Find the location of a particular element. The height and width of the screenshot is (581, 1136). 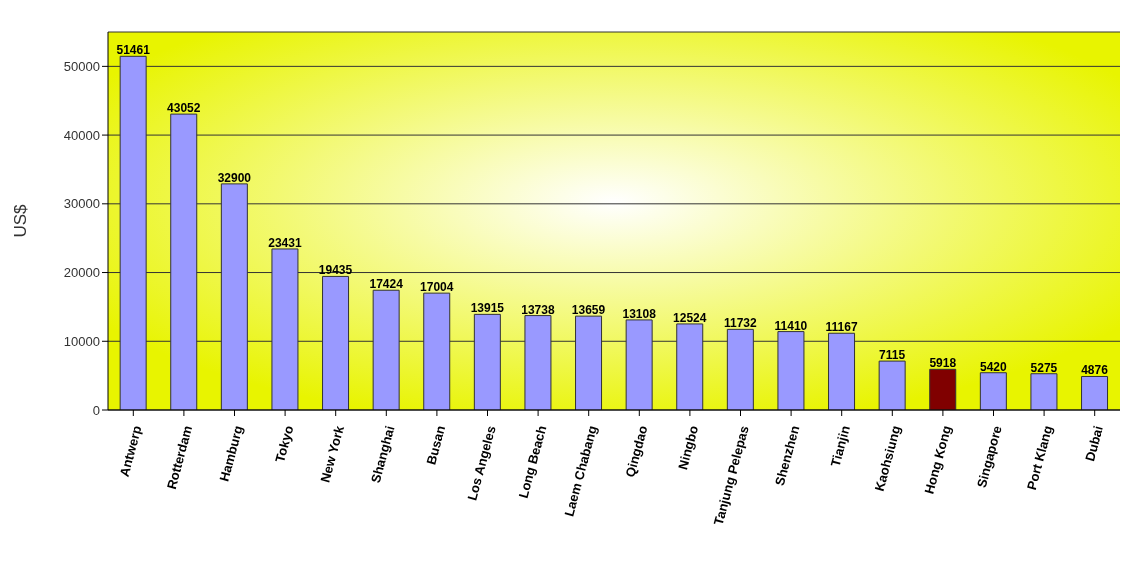

data-label: 32900 is located at coordinates (234, 177).